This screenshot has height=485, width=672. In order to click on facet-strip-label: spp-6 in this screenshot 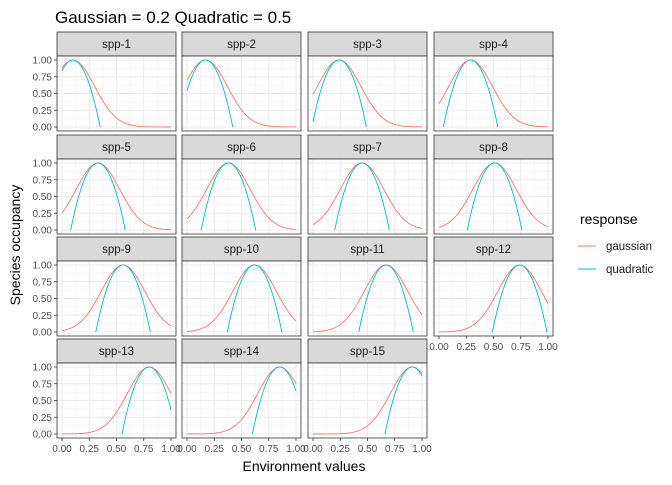, I will do `click(241, 148)`.